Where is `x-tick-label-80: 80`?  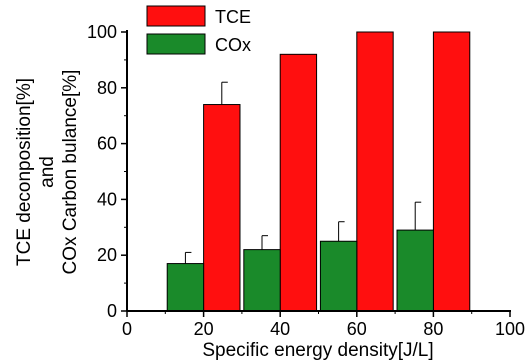
x-tick-label-80: 80 is located at coordinates (433, 329).